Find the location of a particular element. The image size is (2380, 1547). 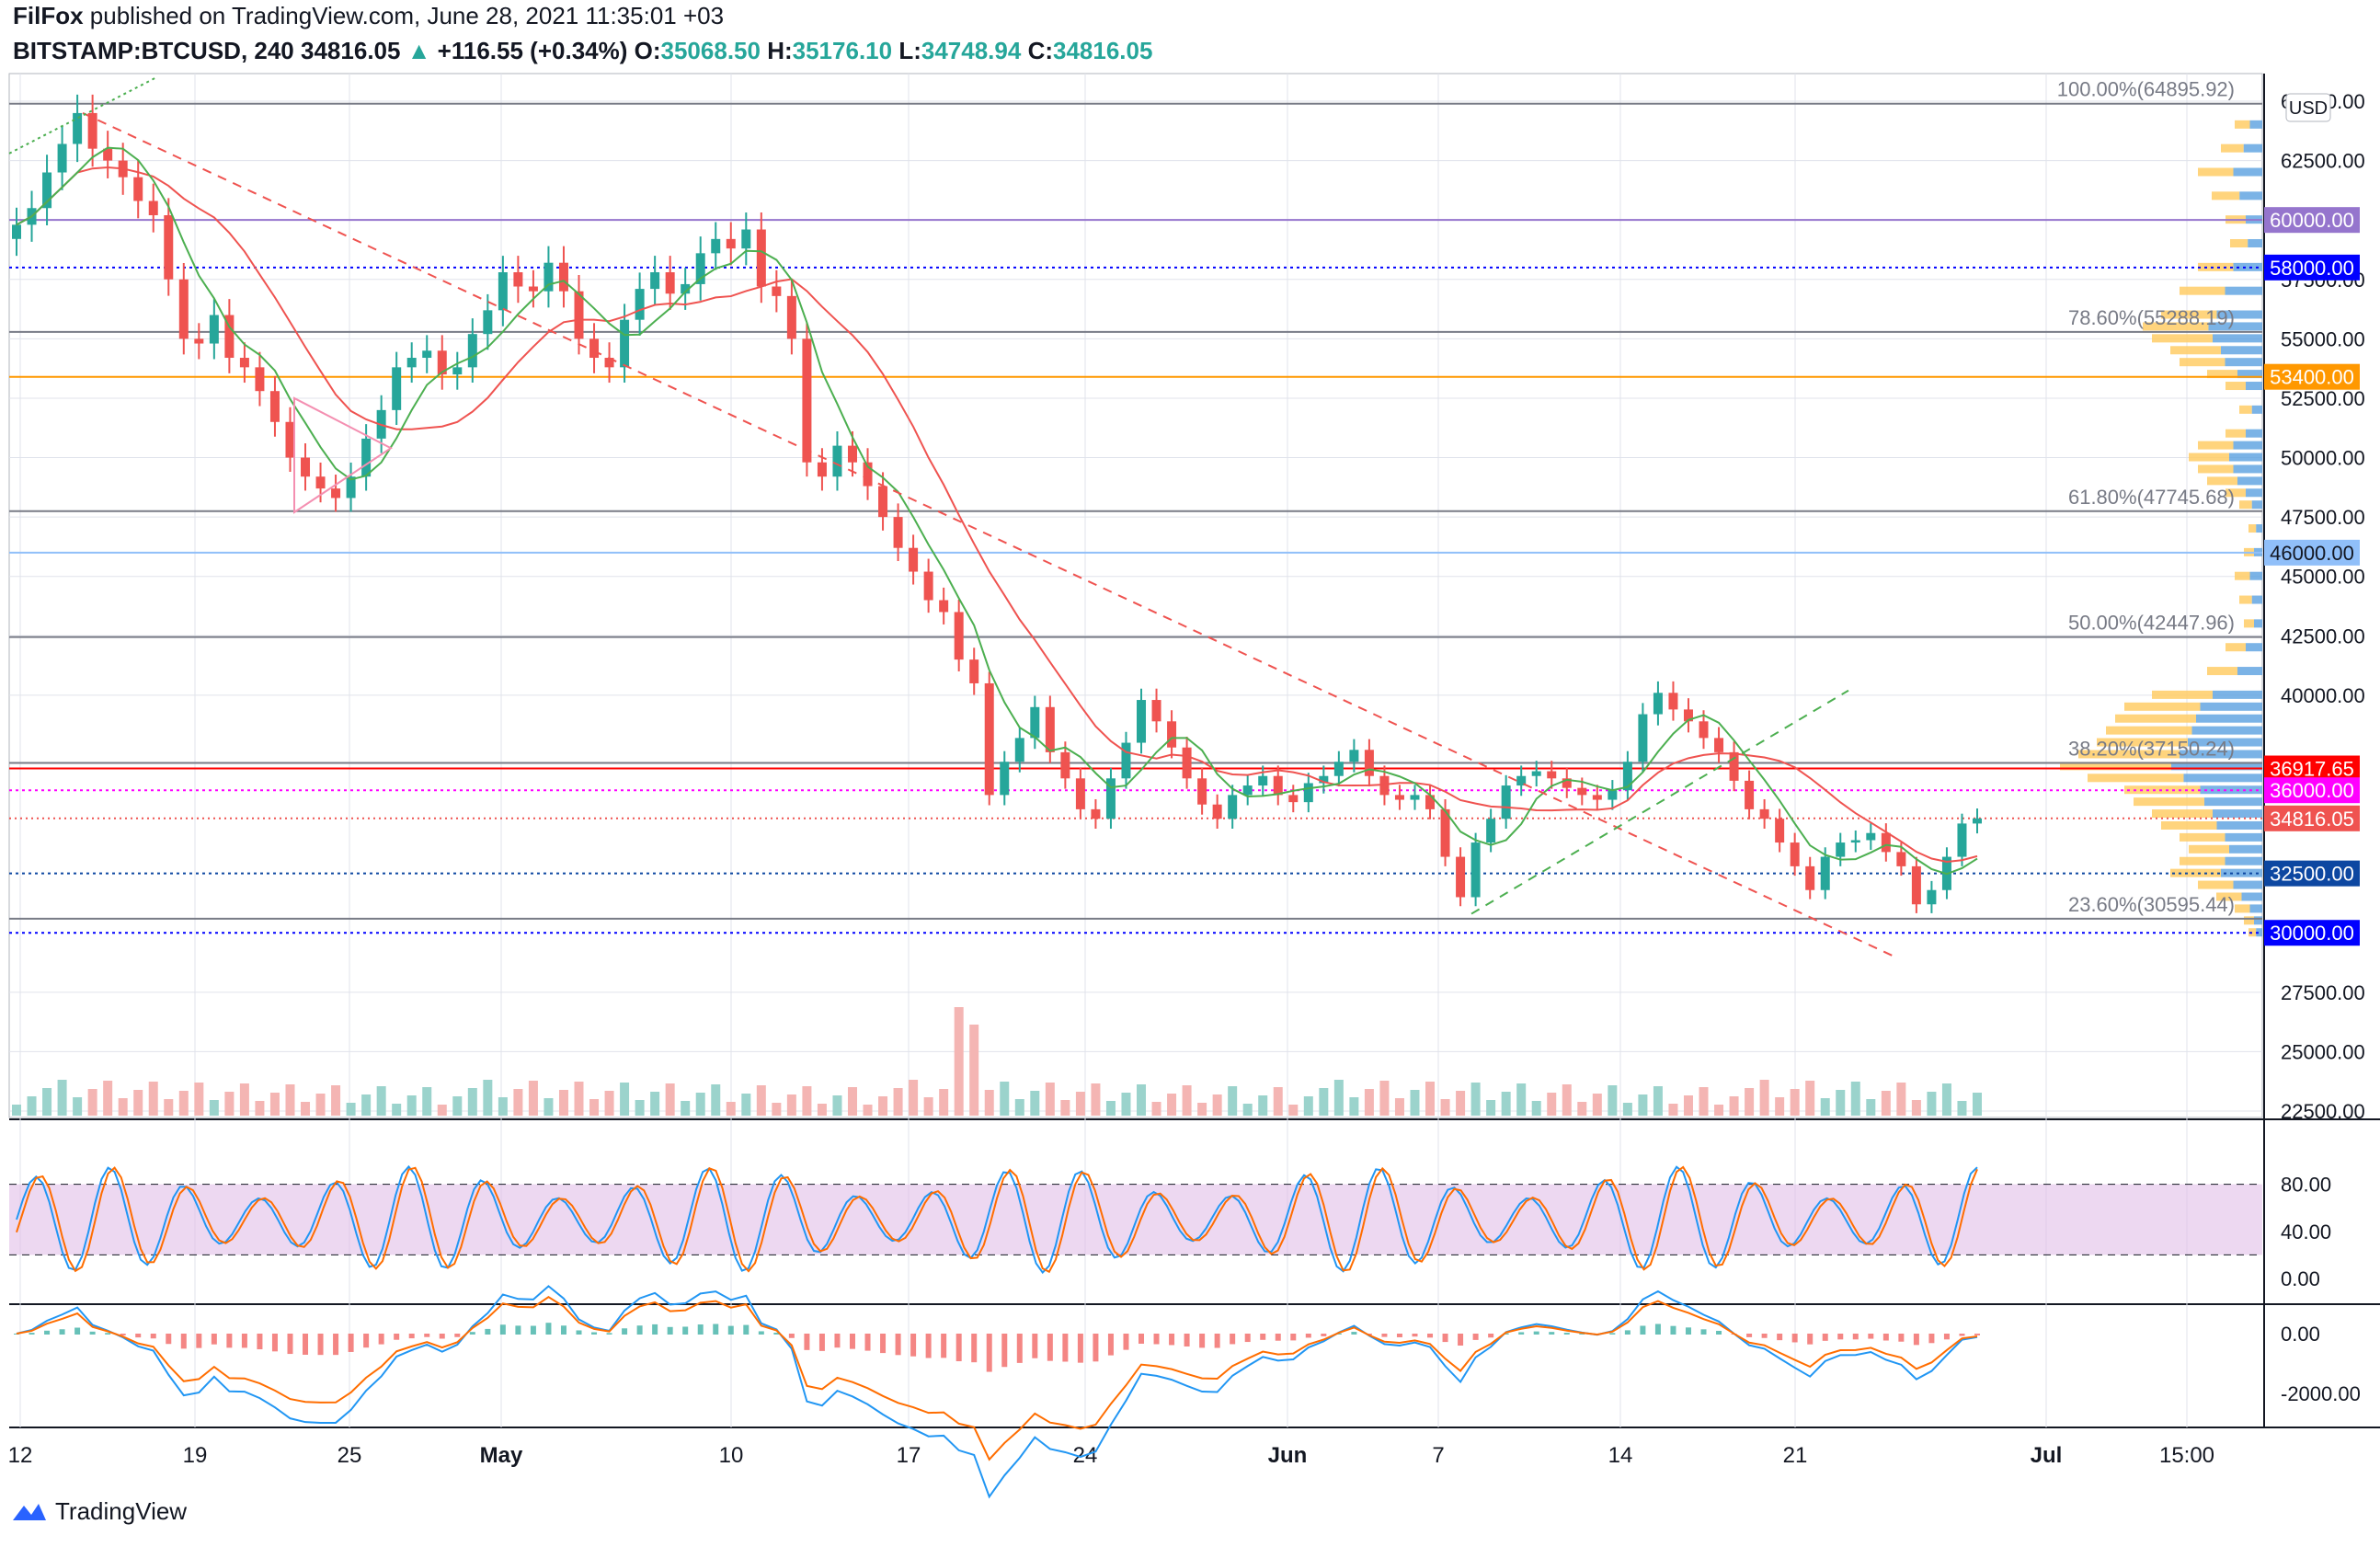

tradingview-brand: TradingView is located at coordinates (121, 1511).